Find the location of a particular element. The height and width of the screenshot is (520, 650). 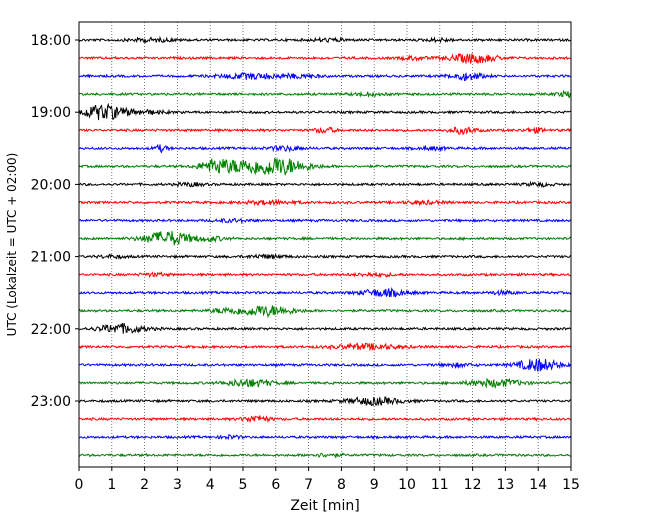

y-tick-label: 20:00 is located at coordinates (51, 185).